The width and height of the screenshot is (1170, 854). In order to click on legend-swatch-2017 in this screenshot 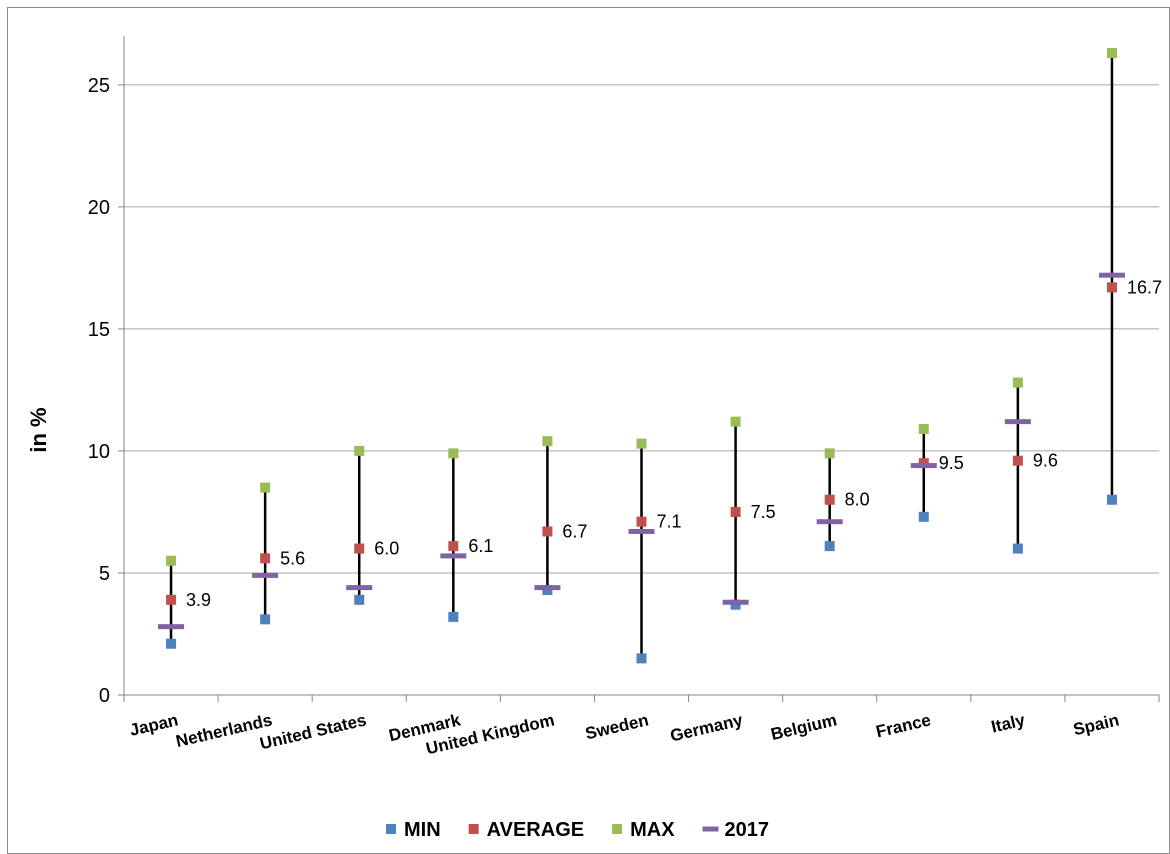, I will do `click(710, 829)`.